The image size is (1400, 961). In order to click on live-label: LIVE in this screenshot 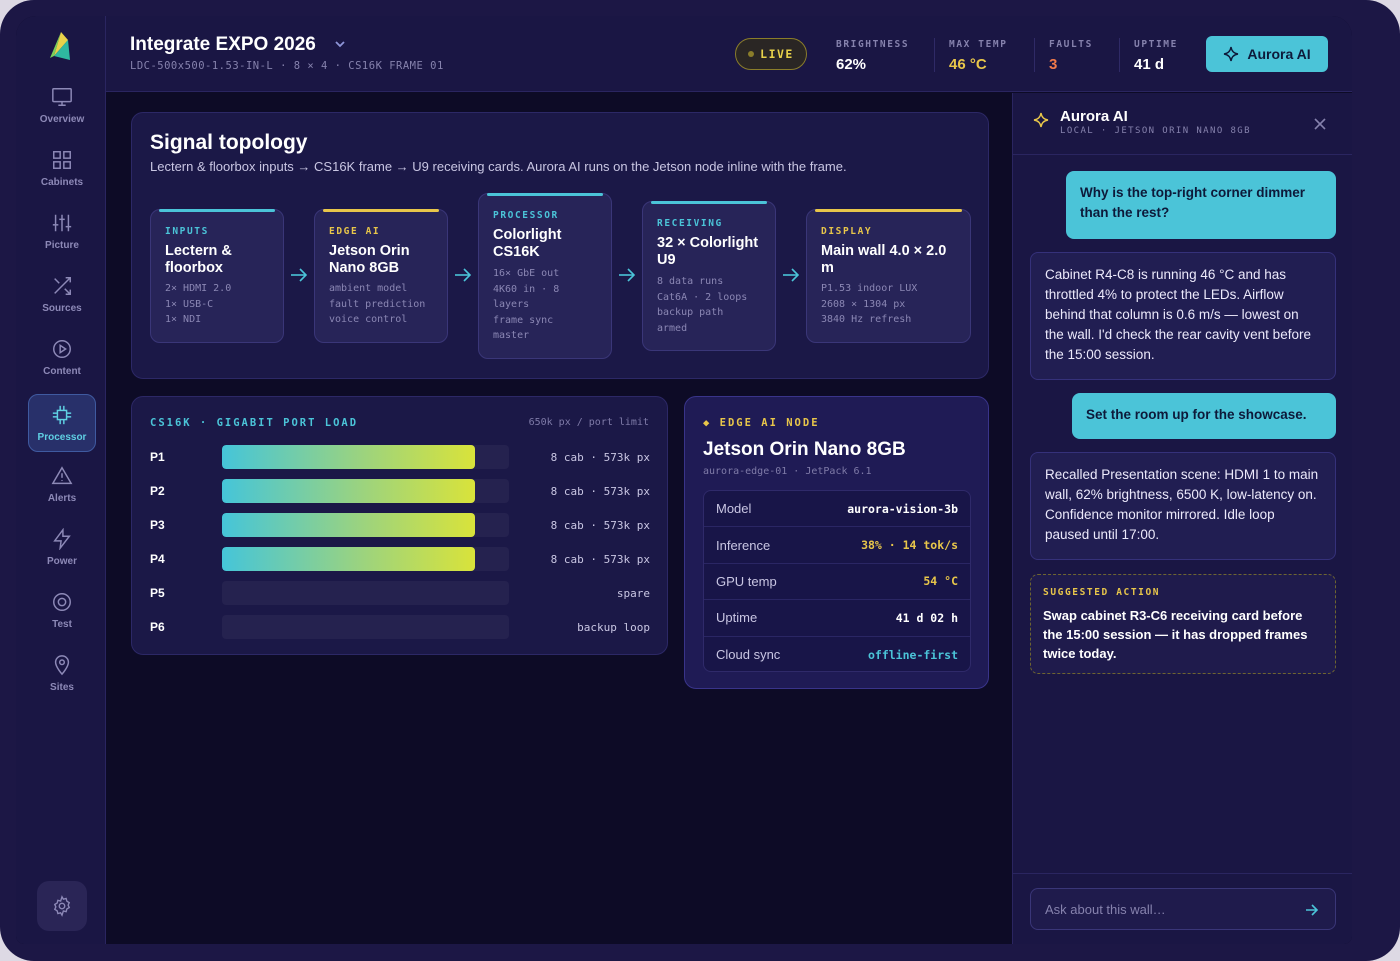, I will do `click(777, 54)`.